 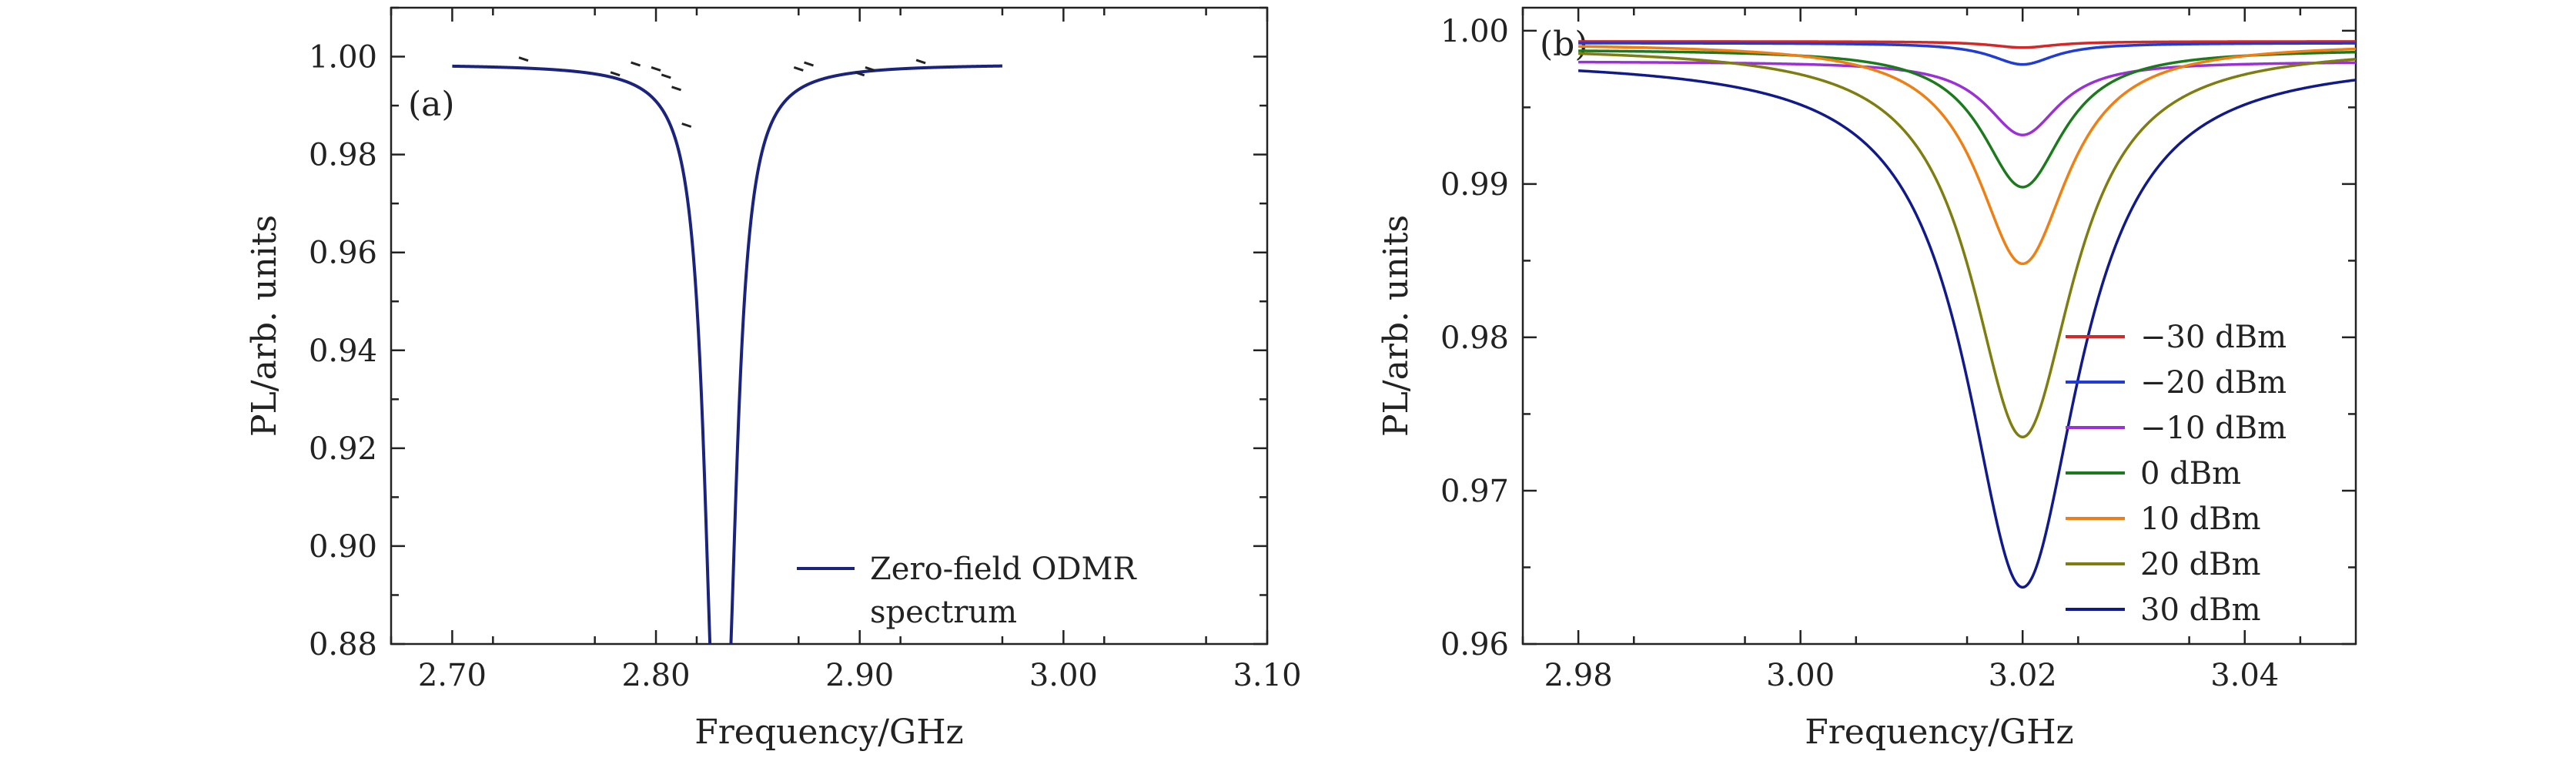 I want to click on x-tick-label: 3.04, so click(x=2245, y=676).